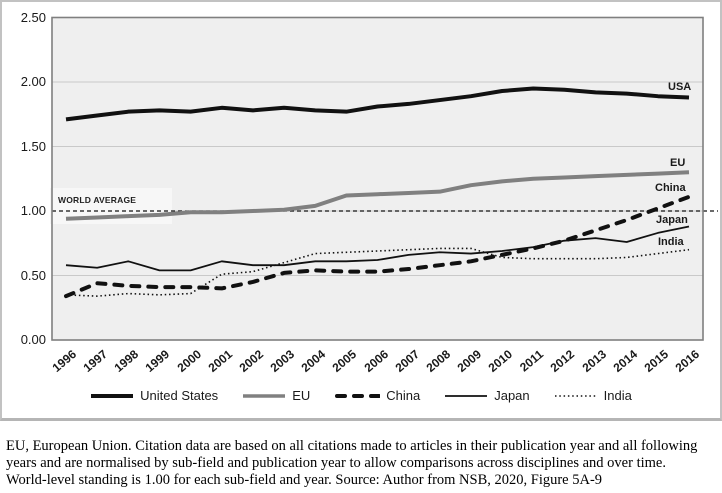 The height and width of the screenshot is (493, 722). I want to click on series-end-label-usa: USA, so click(680, 87).